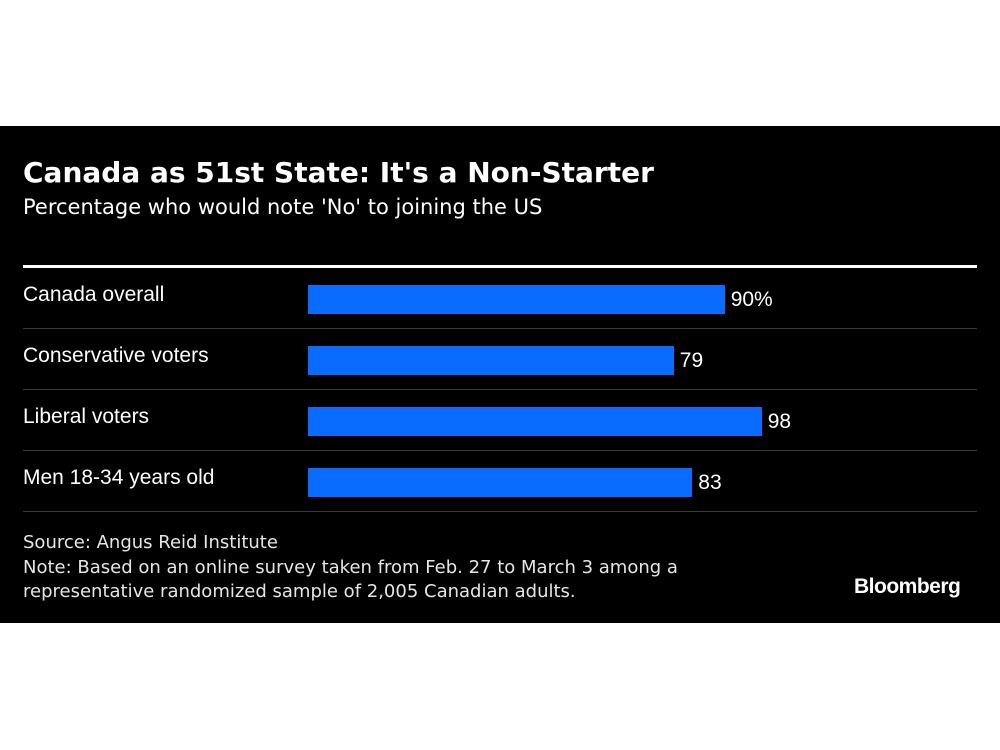 This screenshot has height=750, width=1000. I want to click on bar-row: Conservative voters 79, so click(500, 359).